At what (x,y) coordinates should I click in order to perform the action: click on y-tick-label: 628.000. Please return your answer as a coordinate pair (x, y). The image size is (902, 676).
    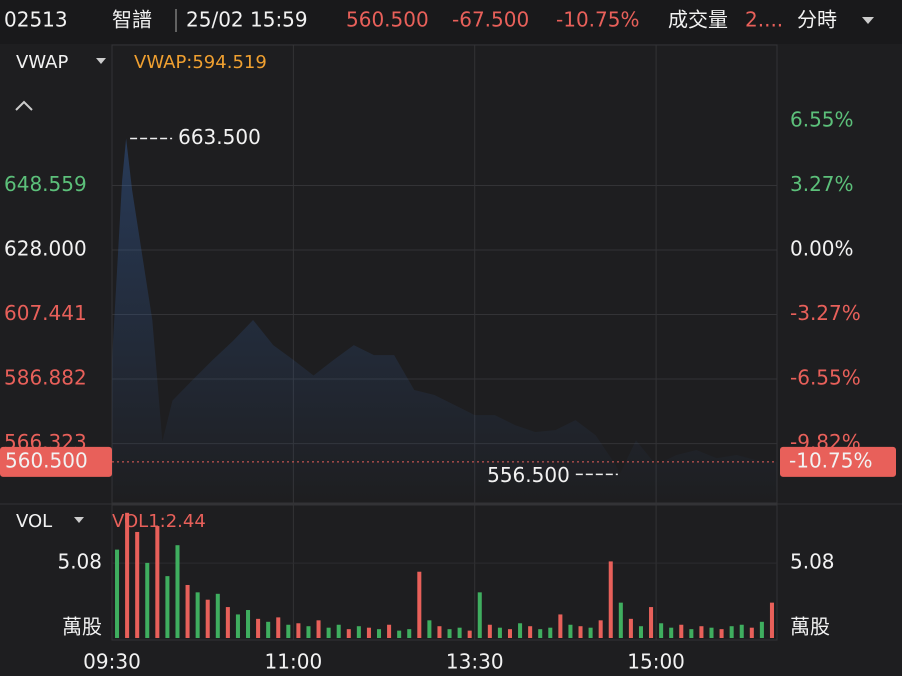
    Looking at the image, I should click on (45, 248).